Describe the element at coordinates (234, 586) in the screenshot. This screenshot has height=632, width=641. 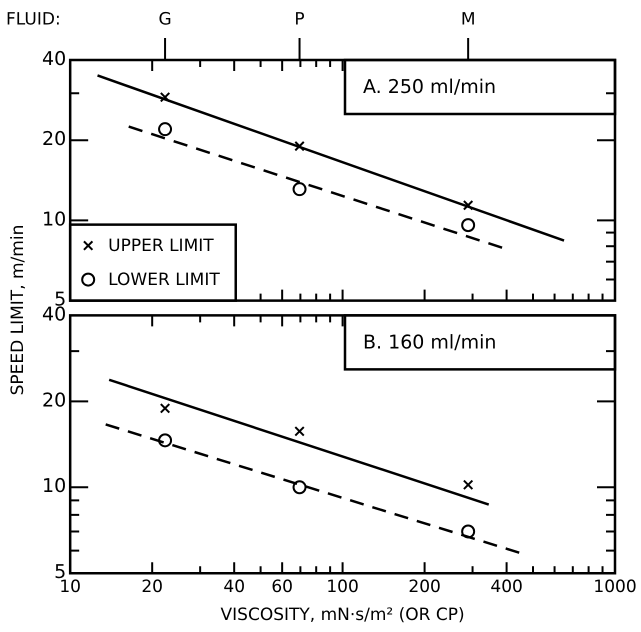
I see `x-tick-label: 40` at that location.